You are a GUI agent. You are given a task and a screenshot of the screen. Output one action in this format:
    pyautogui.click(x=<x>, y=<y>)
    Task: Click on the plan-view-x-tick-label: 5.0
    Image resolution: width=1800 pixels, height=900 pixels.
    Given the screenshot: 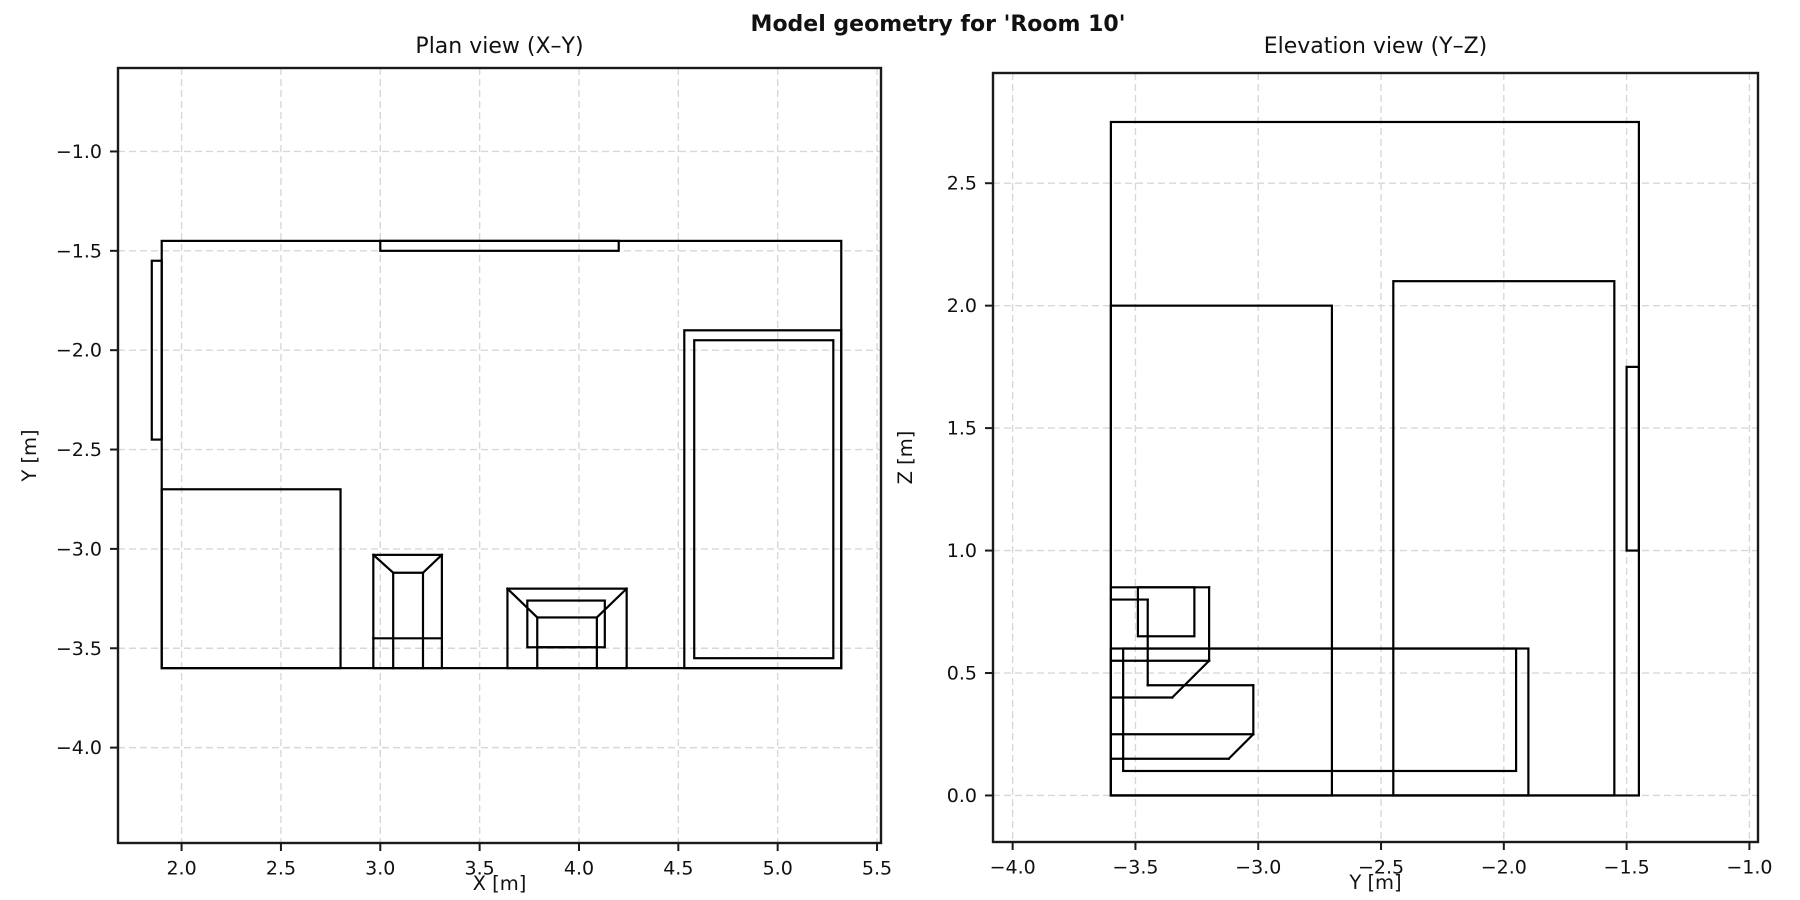 What is the action you would take?
    pyautogui.click(x=778, y=869)
    